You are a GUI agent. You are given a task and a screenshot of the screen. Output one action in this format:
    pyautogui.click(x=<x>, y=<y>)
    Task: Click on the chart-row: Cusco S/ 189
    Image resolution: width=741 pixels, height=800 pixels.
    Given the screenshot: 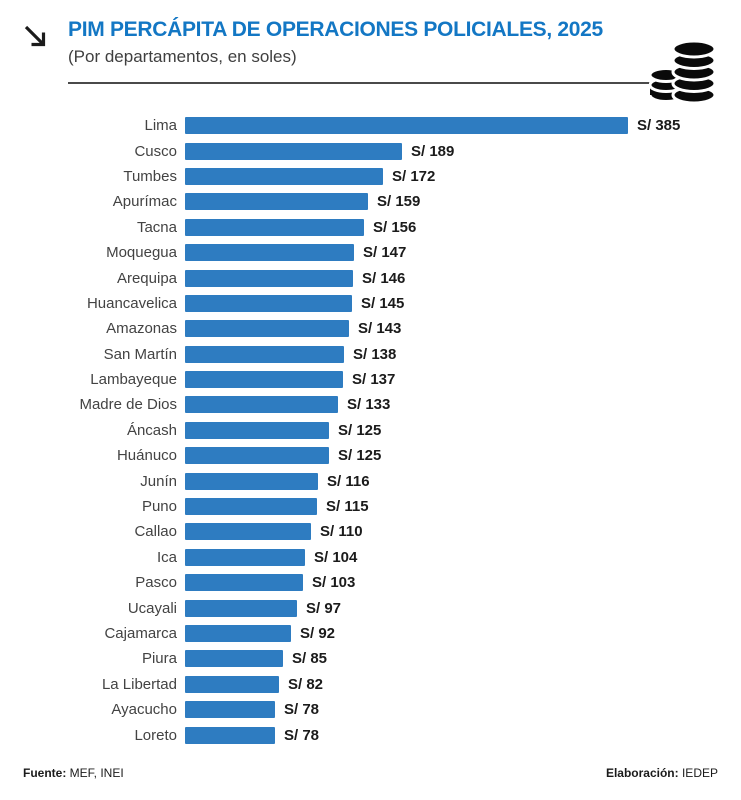 What is the action you would take?
    pyautogui.click(x=374, y=150)
    